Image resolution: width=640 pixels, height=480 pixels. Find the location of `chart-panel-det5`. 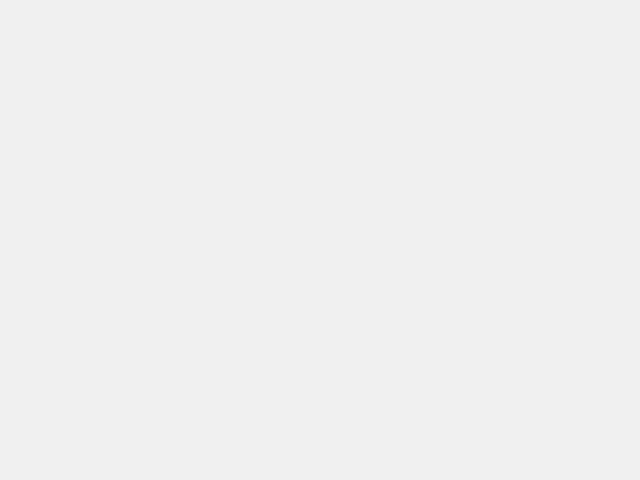

chart-panel-det5 is located at coordinates (319, 240).